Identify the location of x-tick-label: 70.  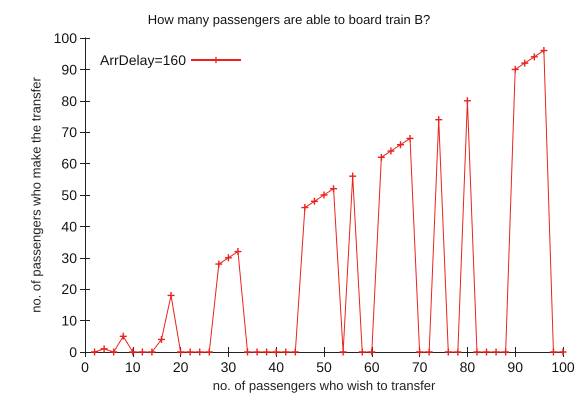
(420, 367).